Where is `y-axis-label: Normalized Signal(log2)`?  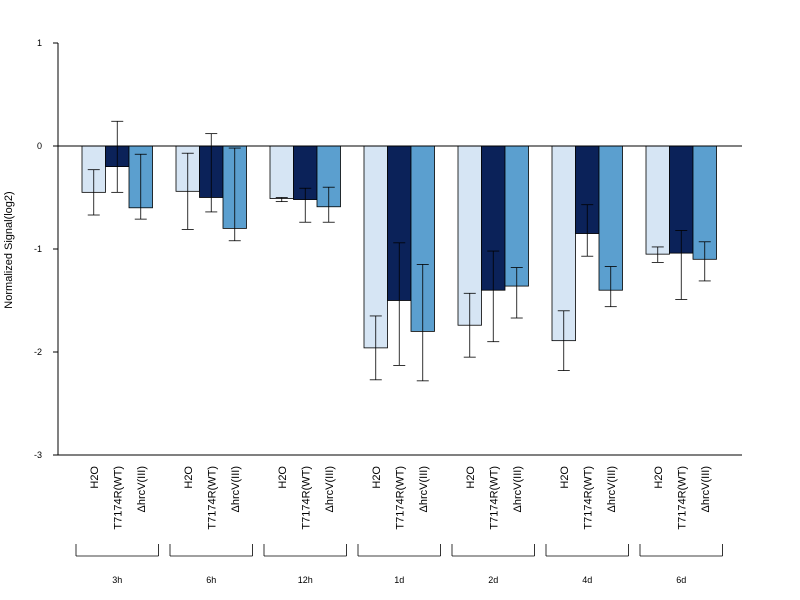 y-axis-label: Normalized Signal(log2) is located at coordinates (9, 249).